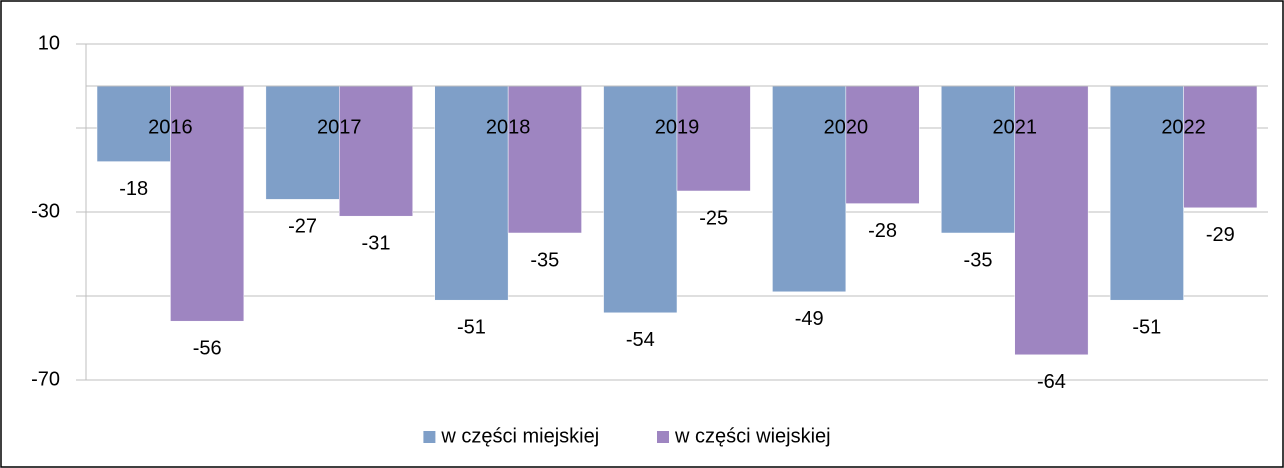 The image size is (1284, 468). What do you see at coordinates (713, 218) in the screenshot?
I see `data-label: -25` at bounding box center [713, 218].